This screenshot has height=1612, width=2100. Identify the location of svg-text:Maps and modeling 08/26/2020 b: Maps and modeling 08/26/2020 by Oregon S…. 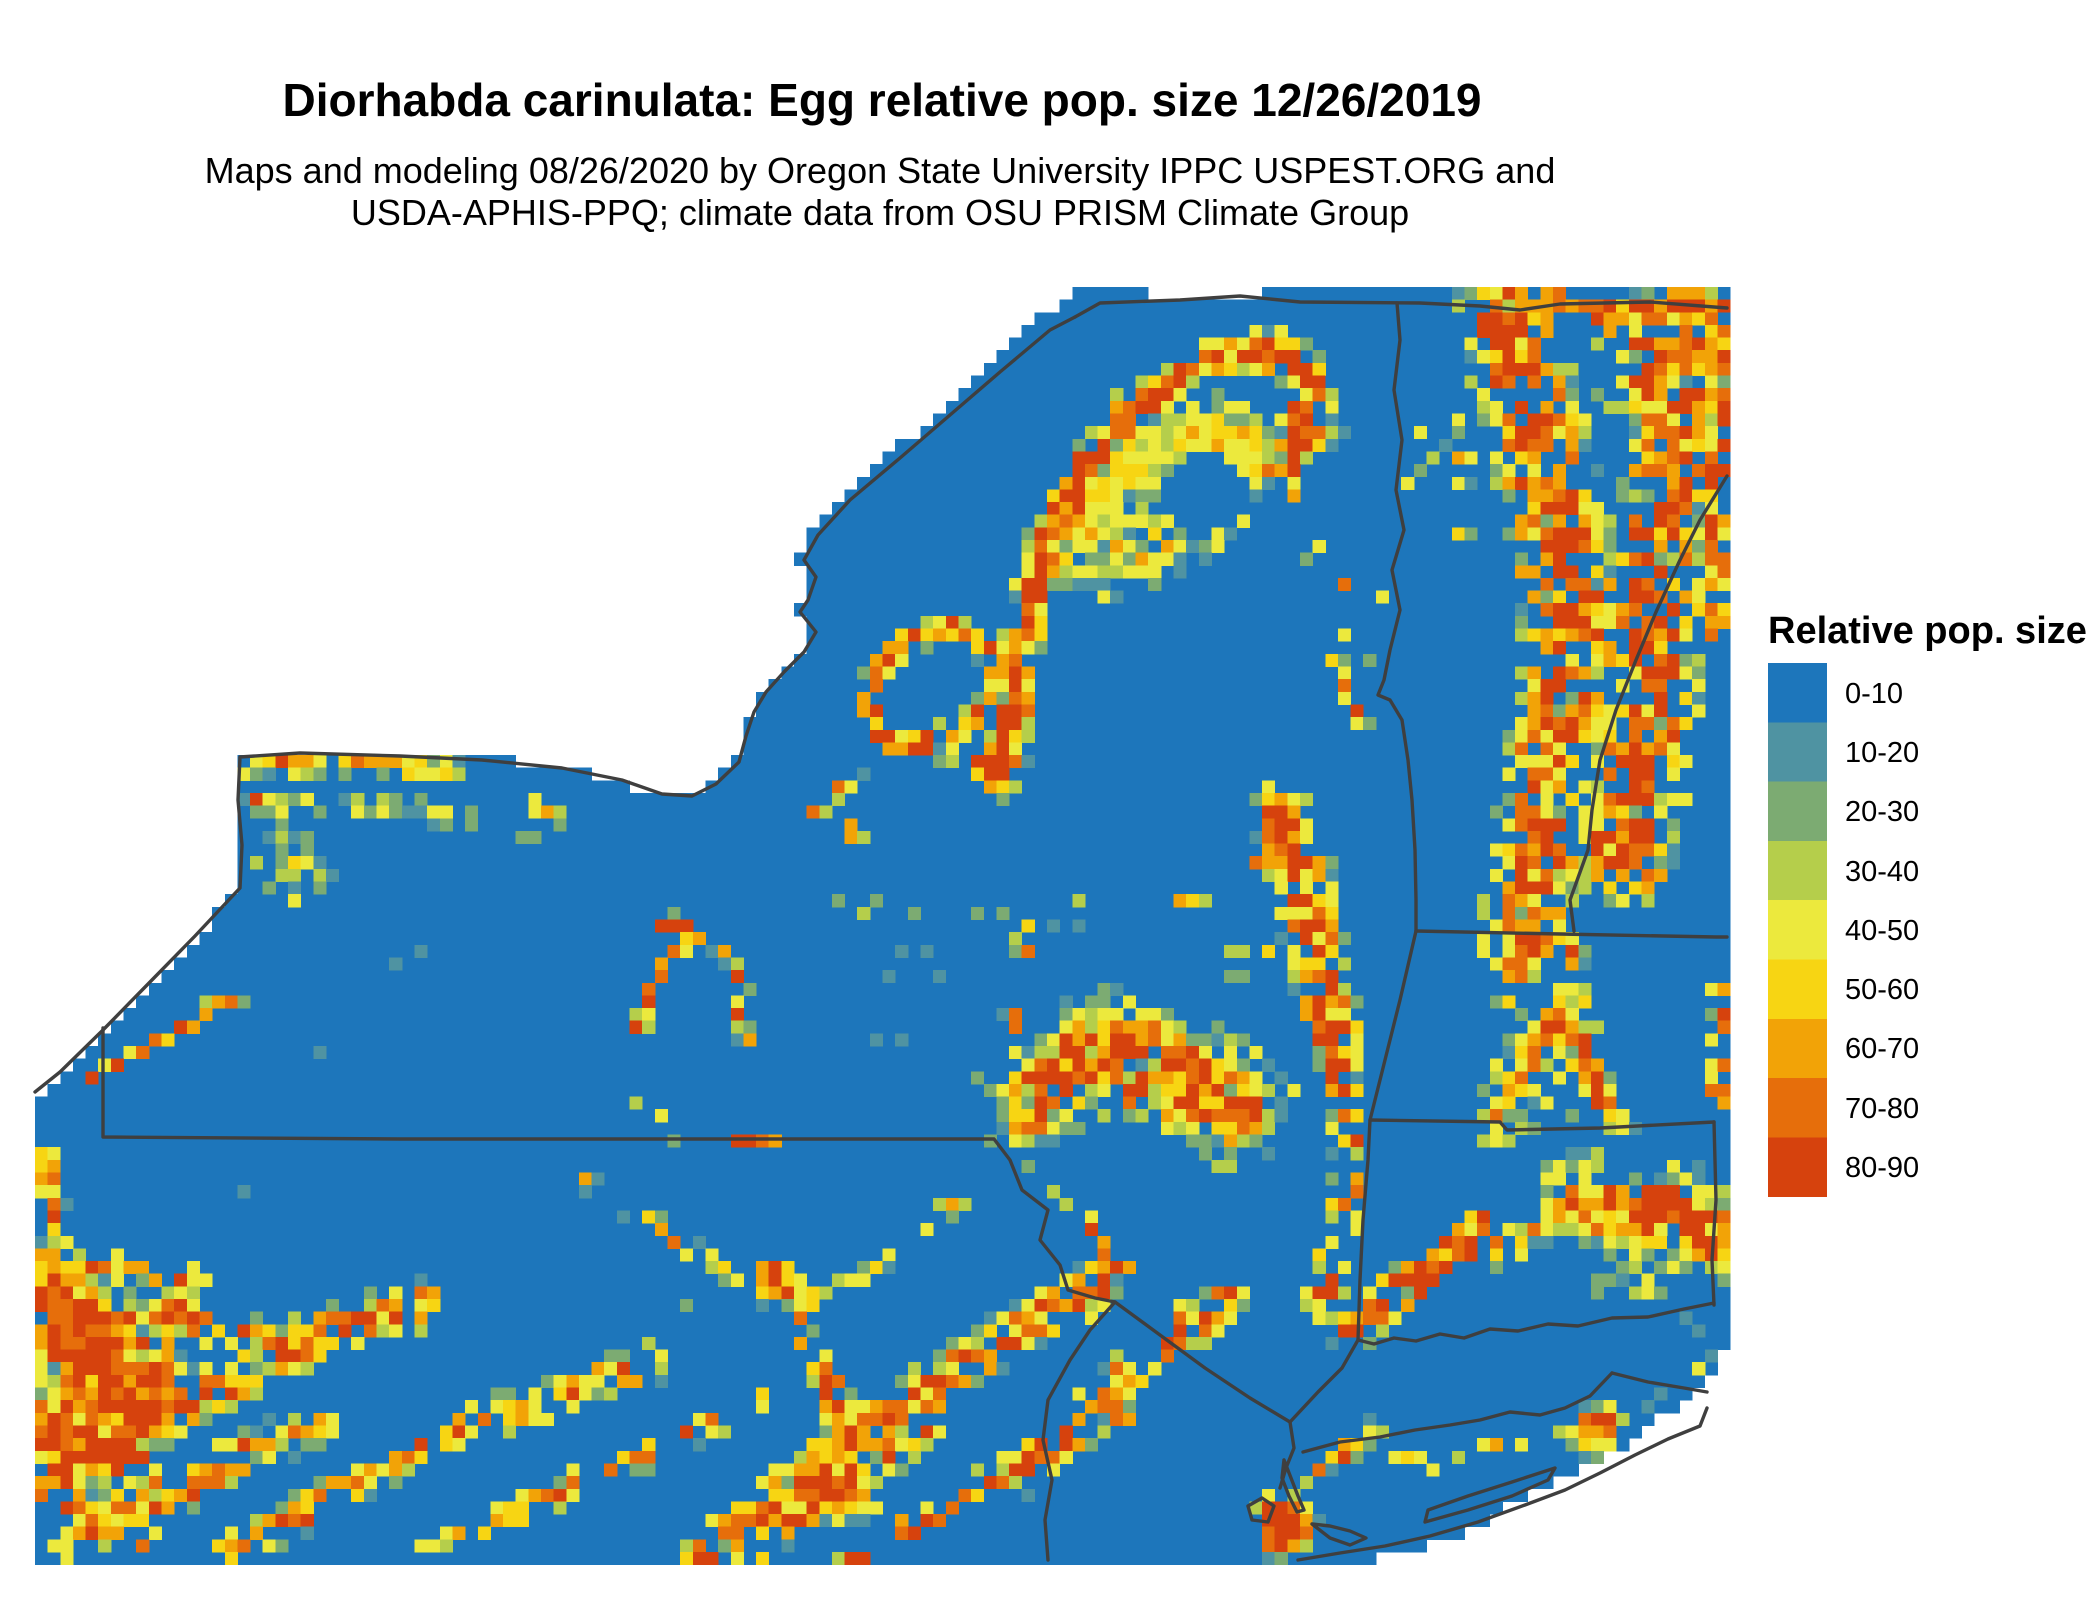
(880, 170).